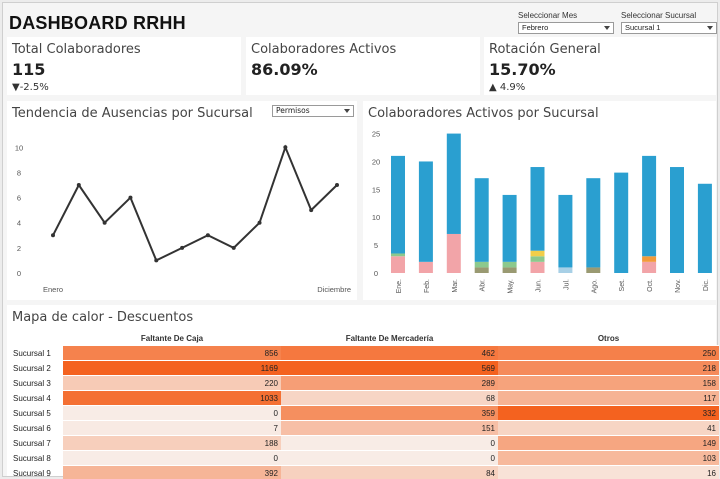 Image resolution: width=720 pixels, height=479 pixels. Describe the element at coordinates (19, 248) in the screenshot. I see `y-tick-label: 2` at that location.